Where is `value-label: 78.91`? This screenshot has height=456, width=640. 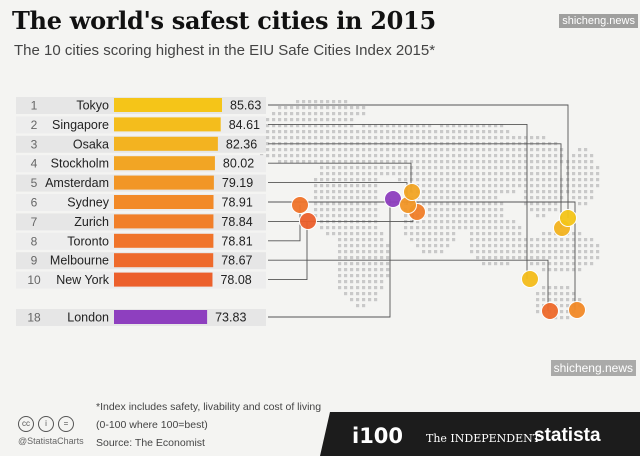 value-label: 78.91 is located at coordinates (237, 203).